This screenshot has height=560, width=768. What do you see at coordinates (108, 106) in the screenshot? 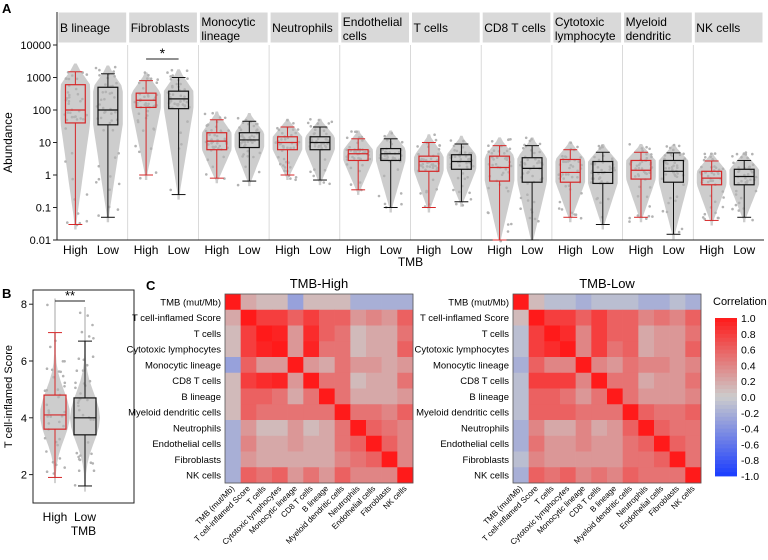
I see `box-iqr` at bounding box center [108, 106].